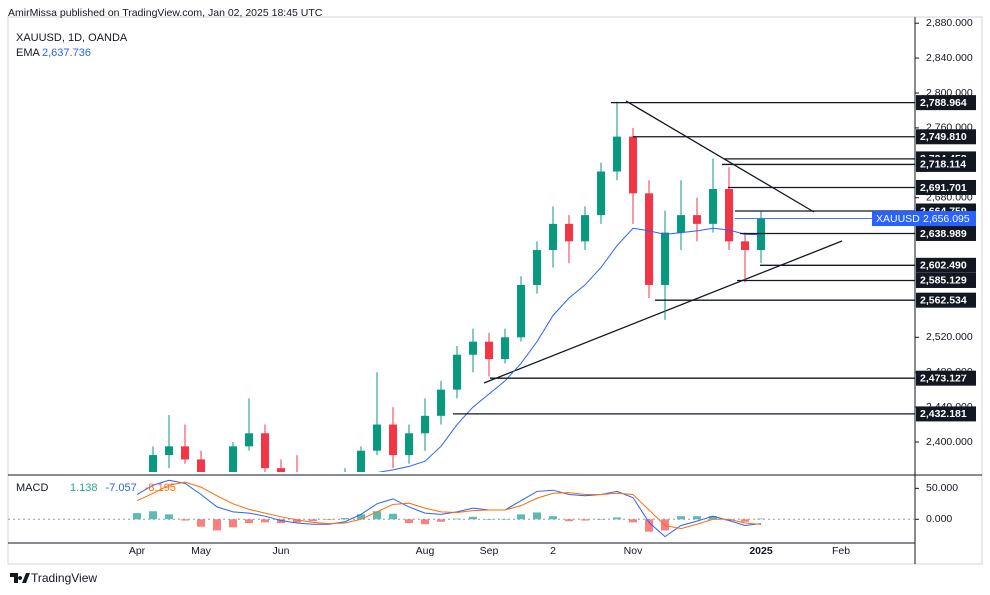  Describe the element at coordinates (943, 165) in the screenshot. I see `level-label: 2,718.114` at that location.